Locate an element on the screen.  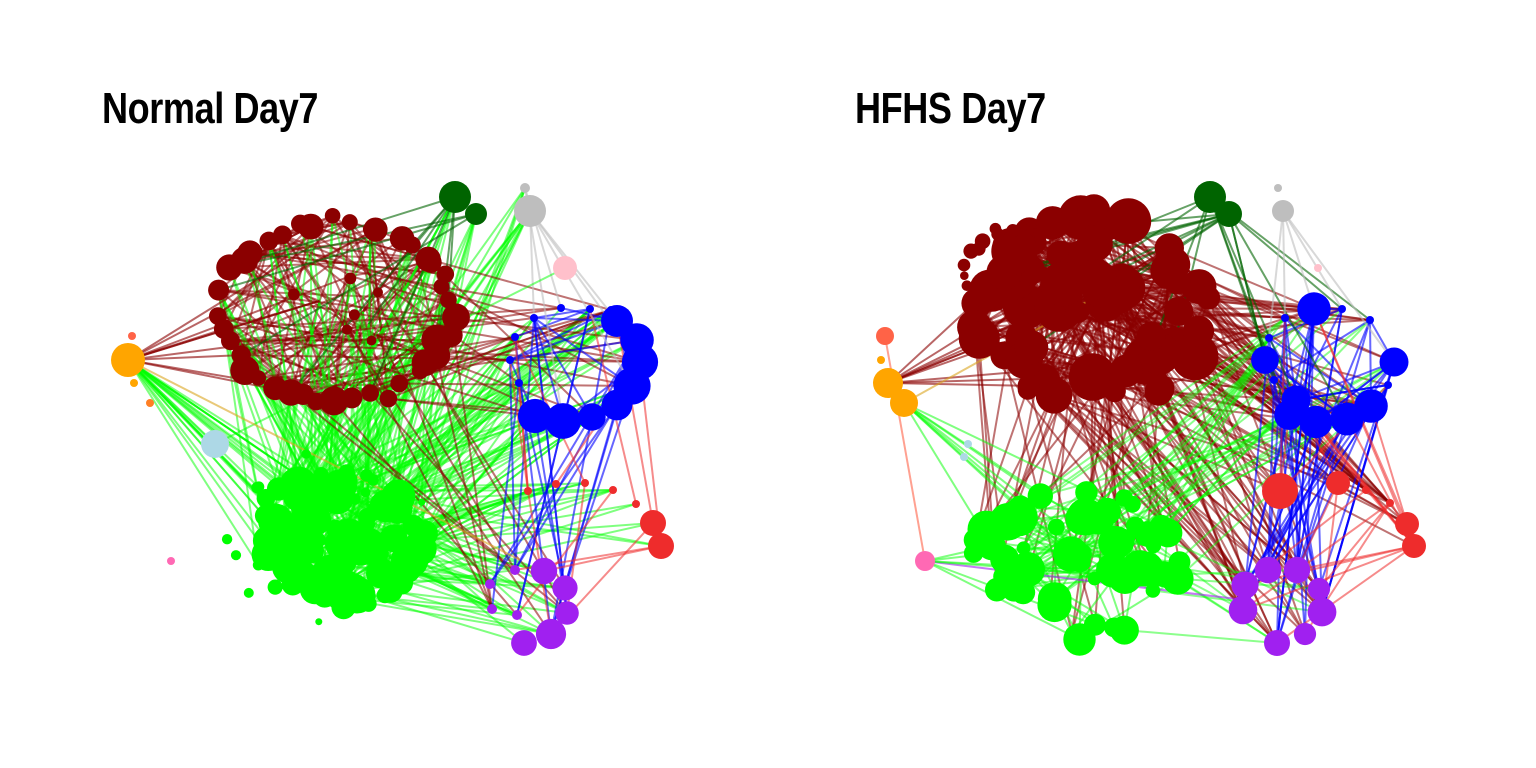
node-hotpink is located at coordinates (171, 561).